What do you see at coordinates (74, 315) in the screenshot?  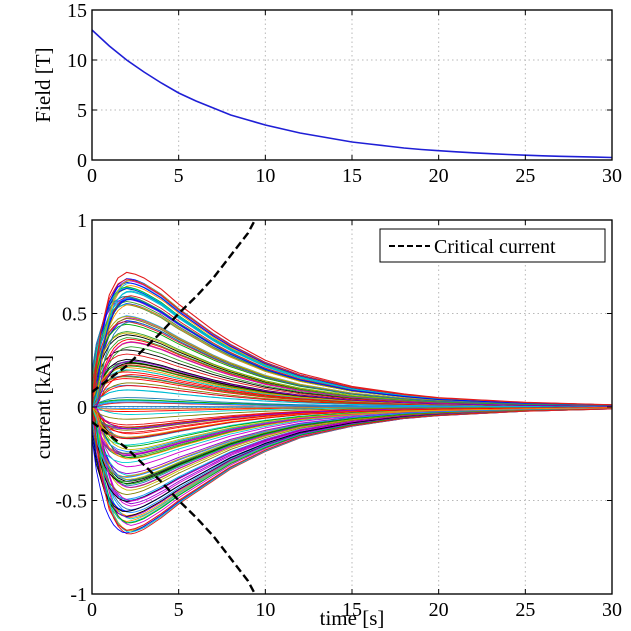 I see `current-y-tick-label: 0.5` at bounding box center [74, 315].